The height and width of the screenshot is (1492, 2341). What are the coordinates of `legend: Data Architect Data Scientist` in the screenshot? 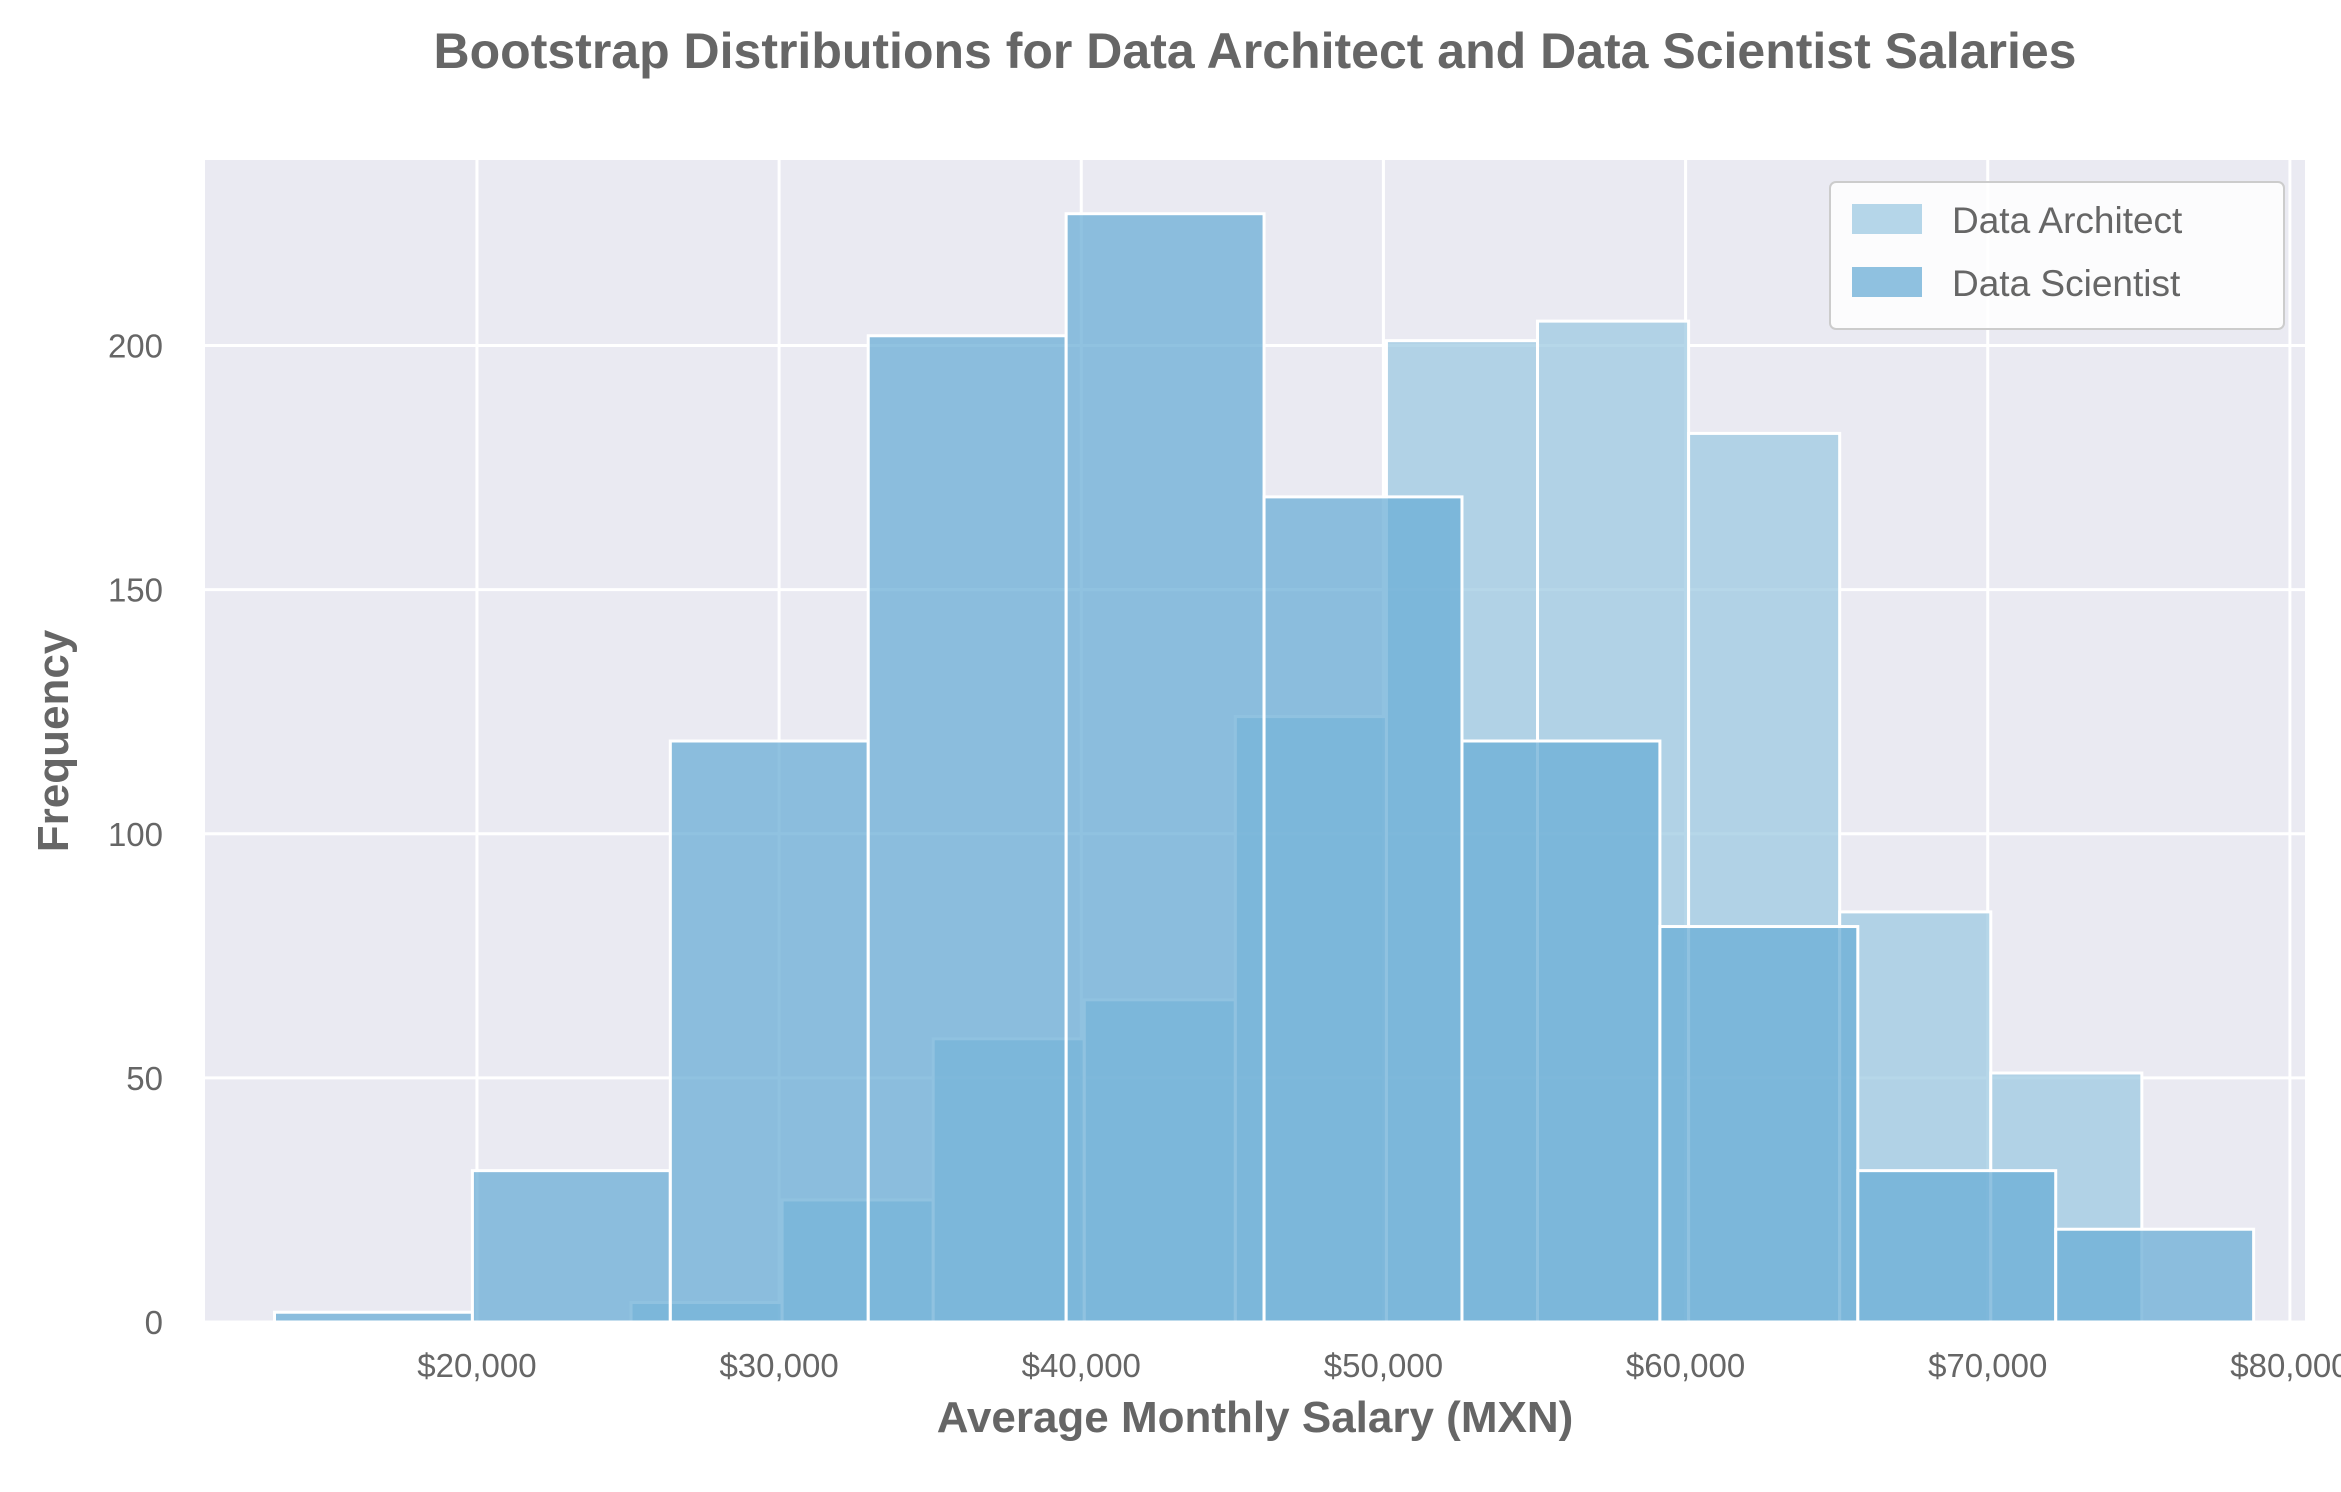 It's located at (2057, 255).